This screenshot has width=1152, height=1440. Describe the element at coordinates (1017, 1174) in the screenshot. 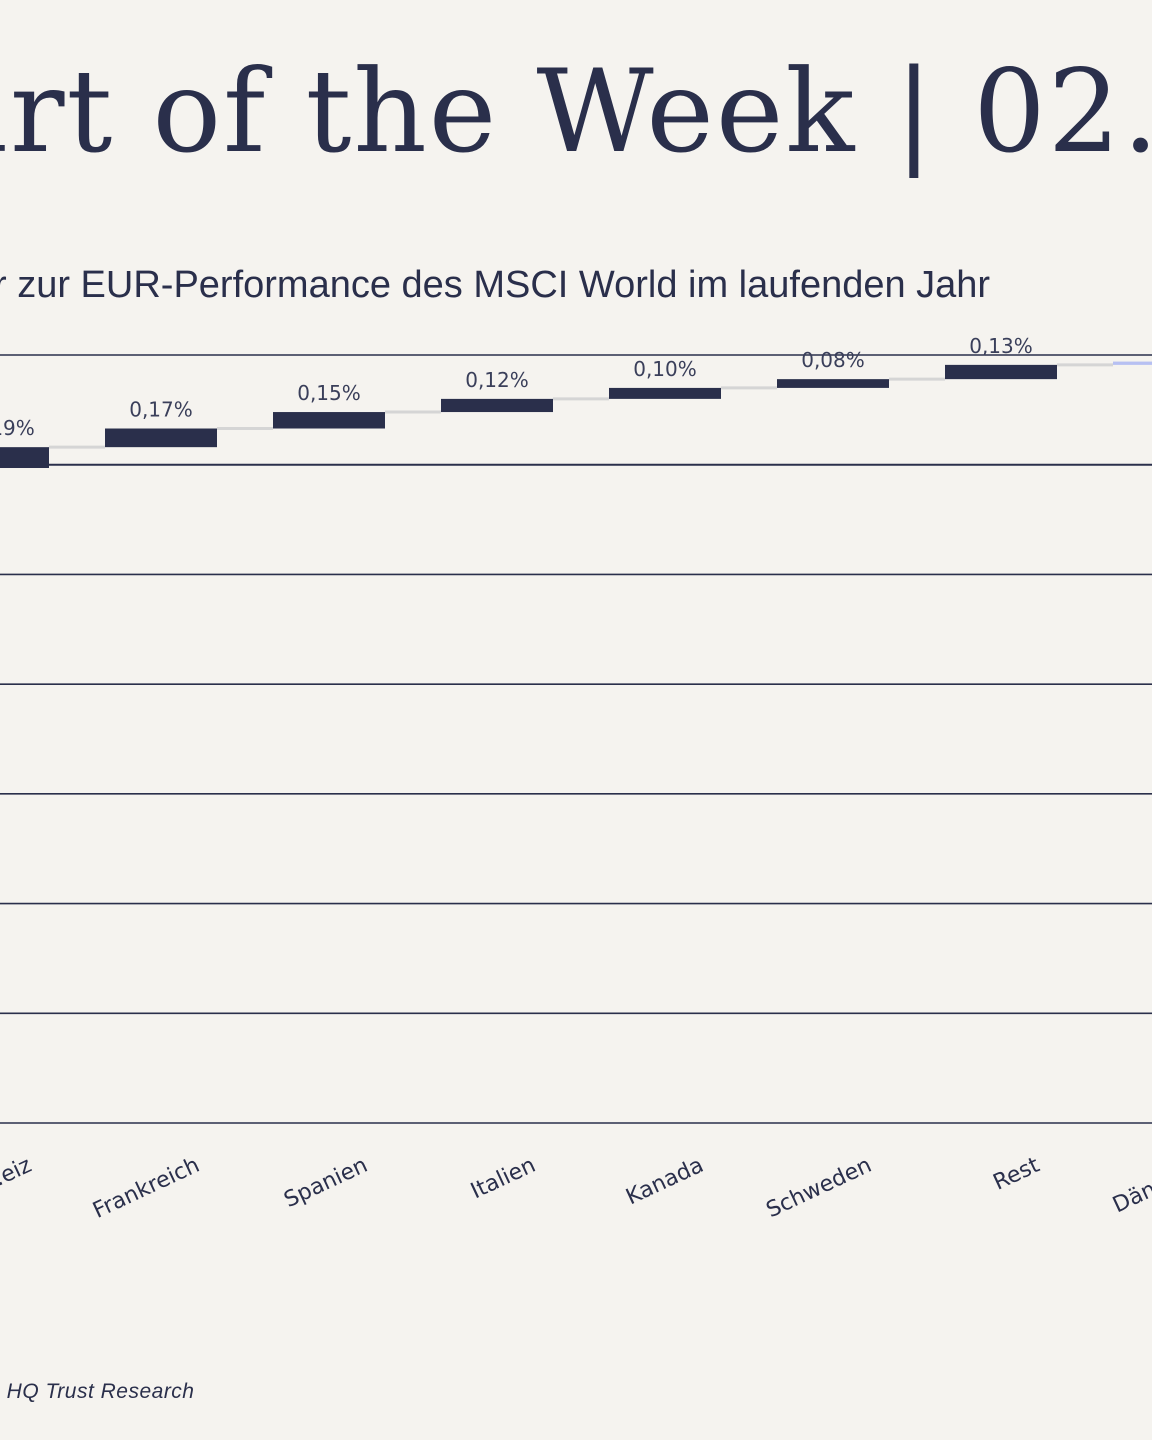

I see `category-label-6: Rest` at that location.